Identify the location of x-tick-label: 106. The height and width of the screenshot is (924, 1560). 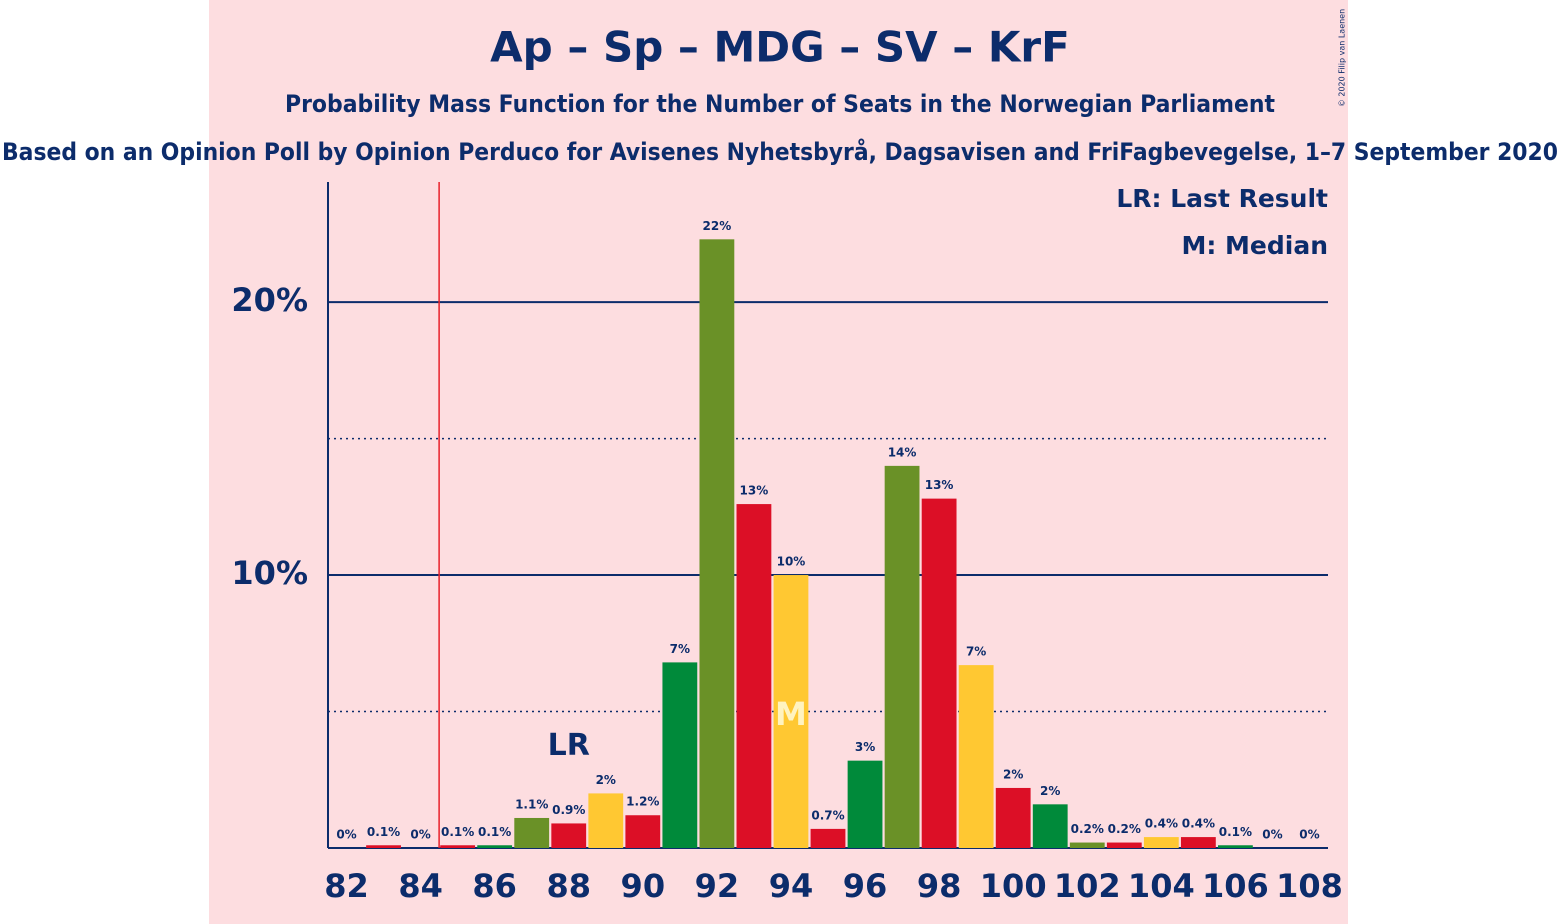
(1235, 886).